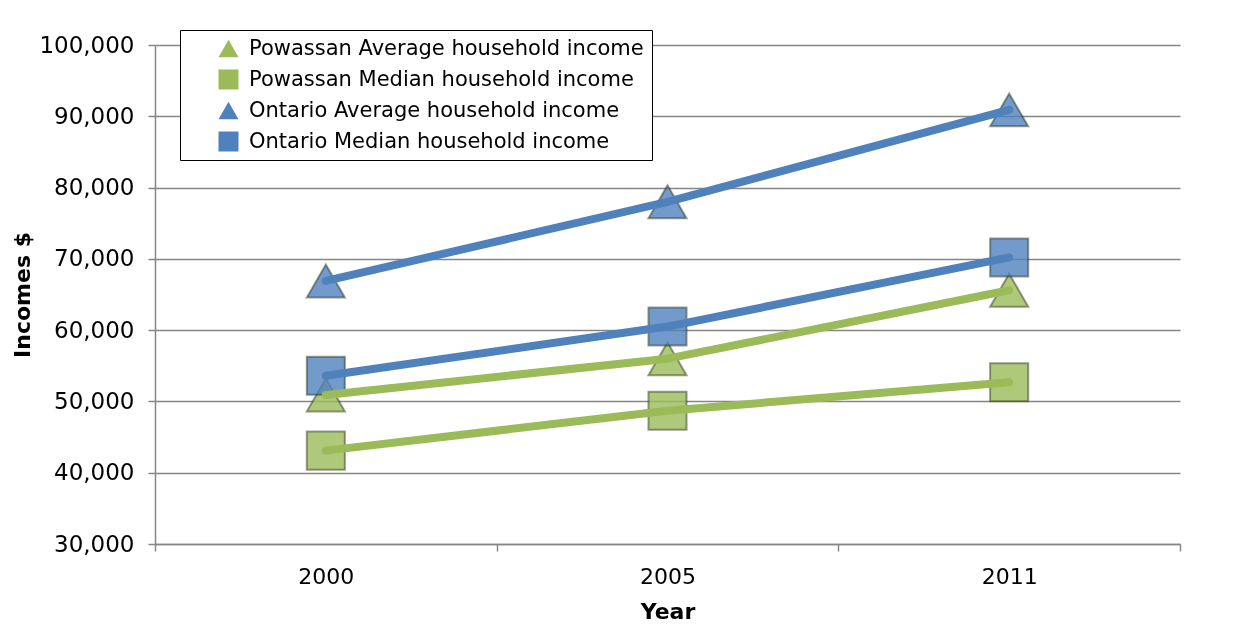 This screenshot has width=1257, height=644. I want to click on y-tick-label: 90,000, so click(94, 115).